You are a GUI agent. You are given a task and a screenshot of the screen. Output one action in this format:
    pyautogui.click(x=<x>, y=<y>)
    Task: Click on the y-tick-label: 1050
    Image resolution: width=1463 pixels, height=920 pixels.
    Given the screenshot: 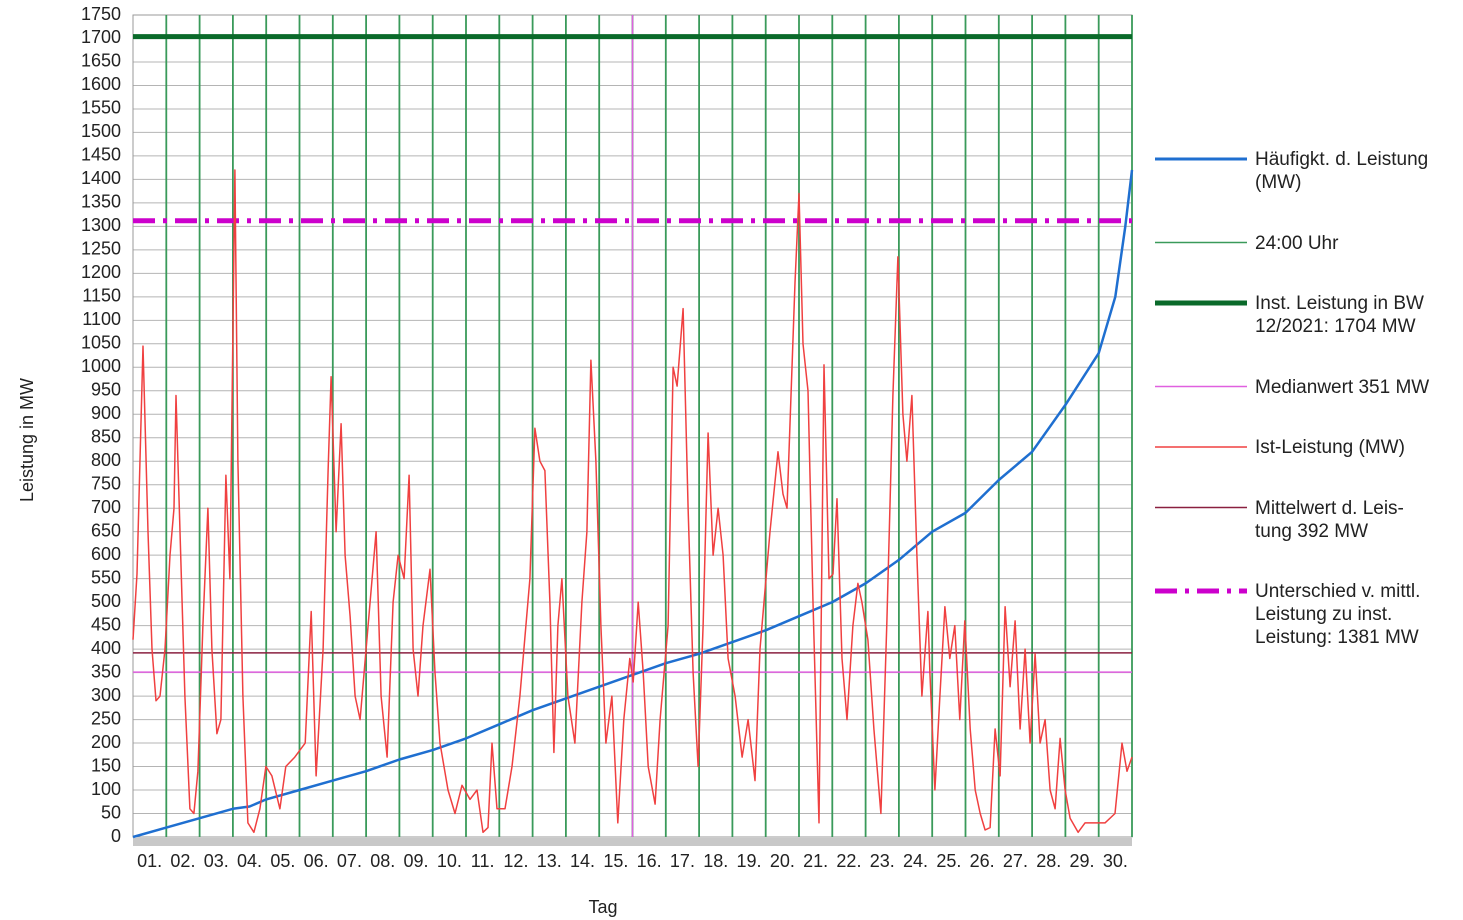 What is the action you would take?
    pyautogui.click(x=101, y=343)
    